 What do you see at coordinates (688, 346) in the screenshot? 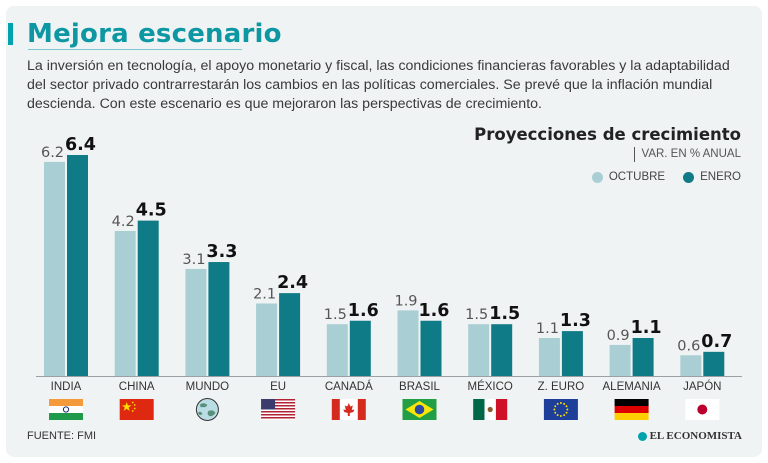
I see `data-label-octubre-10: 0.6` at bounding box center [688, 346].